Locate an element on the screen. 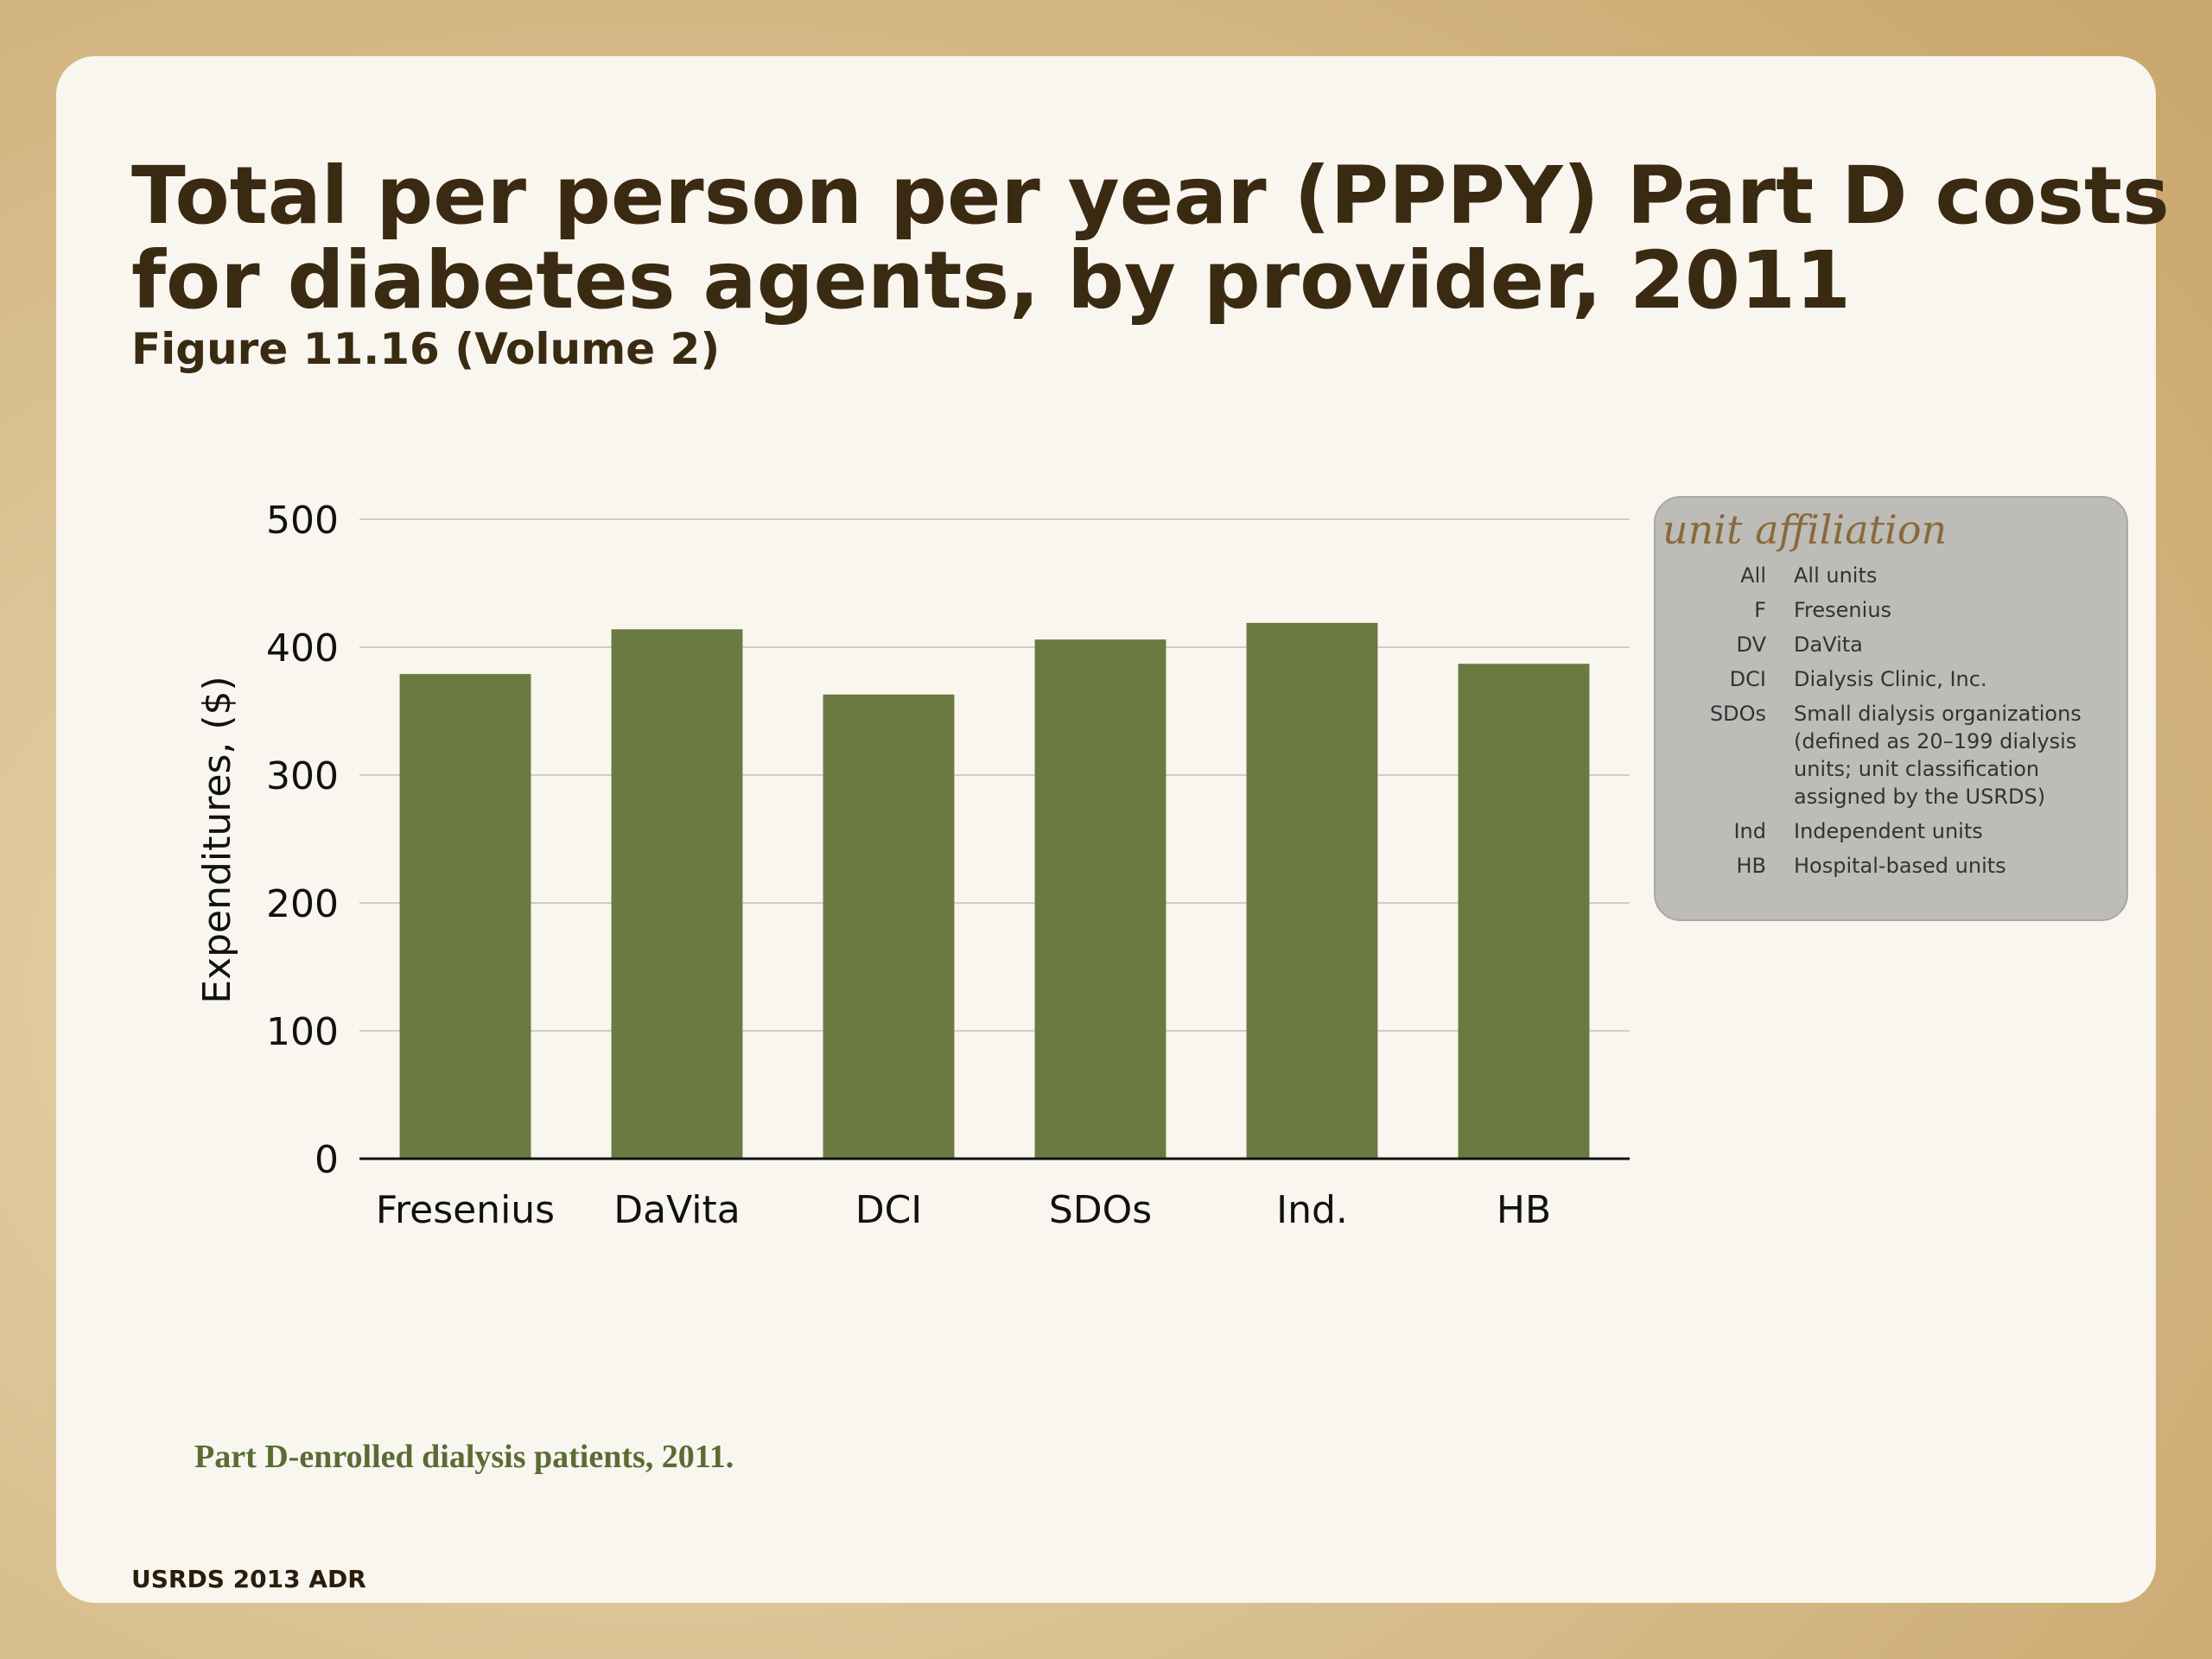  x-tick-label: Fresenius is located at coordinates (465, 1210).